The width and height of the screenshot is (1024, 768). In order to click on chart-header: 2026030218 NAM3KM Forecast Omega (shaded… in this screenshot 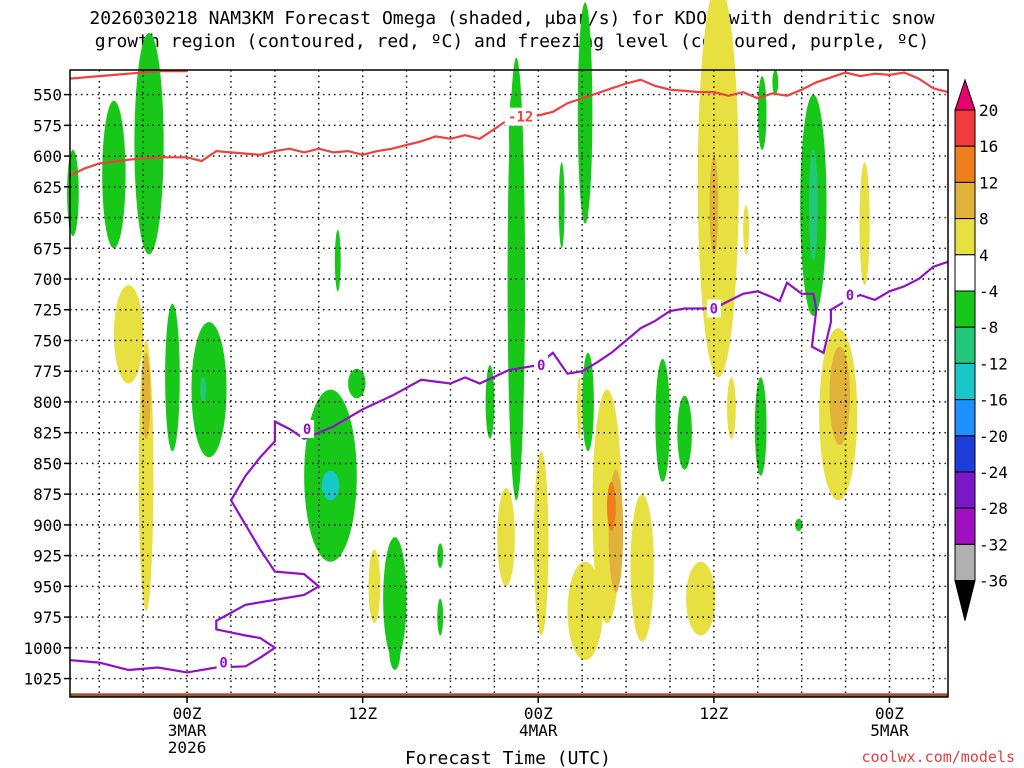, I will do `click(511, 30)`.